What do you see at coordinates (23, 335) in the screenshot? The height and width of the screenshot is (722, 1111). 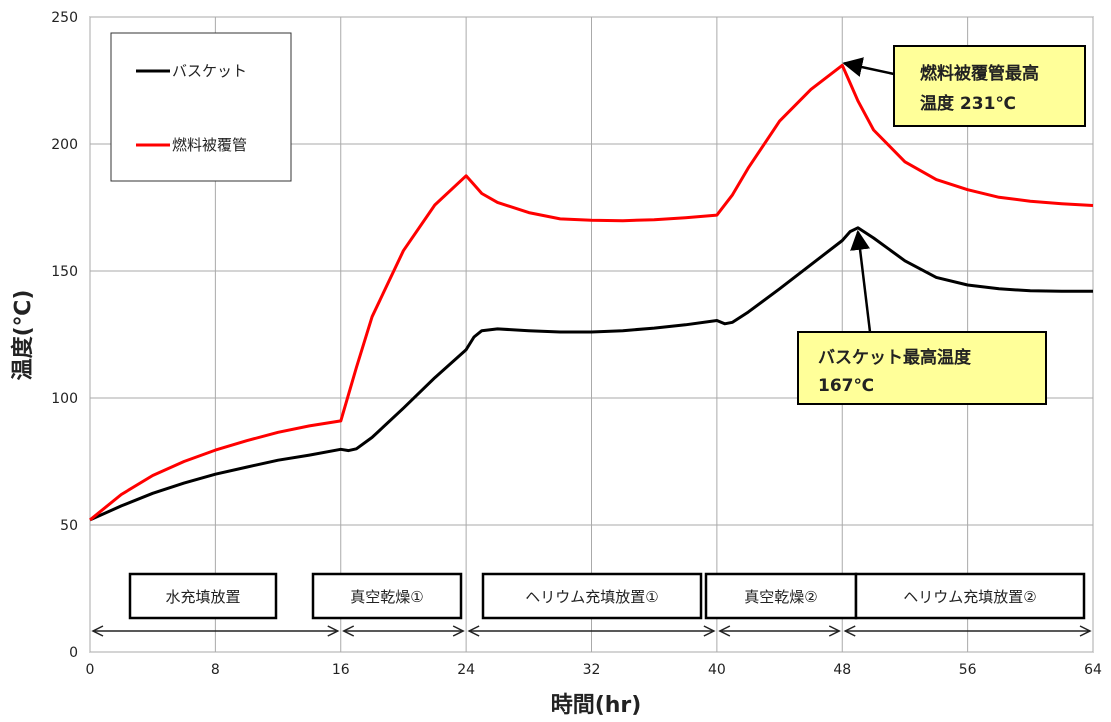 I see `y-axis-title: 温度(℃)` at bounding box center [23, 335].